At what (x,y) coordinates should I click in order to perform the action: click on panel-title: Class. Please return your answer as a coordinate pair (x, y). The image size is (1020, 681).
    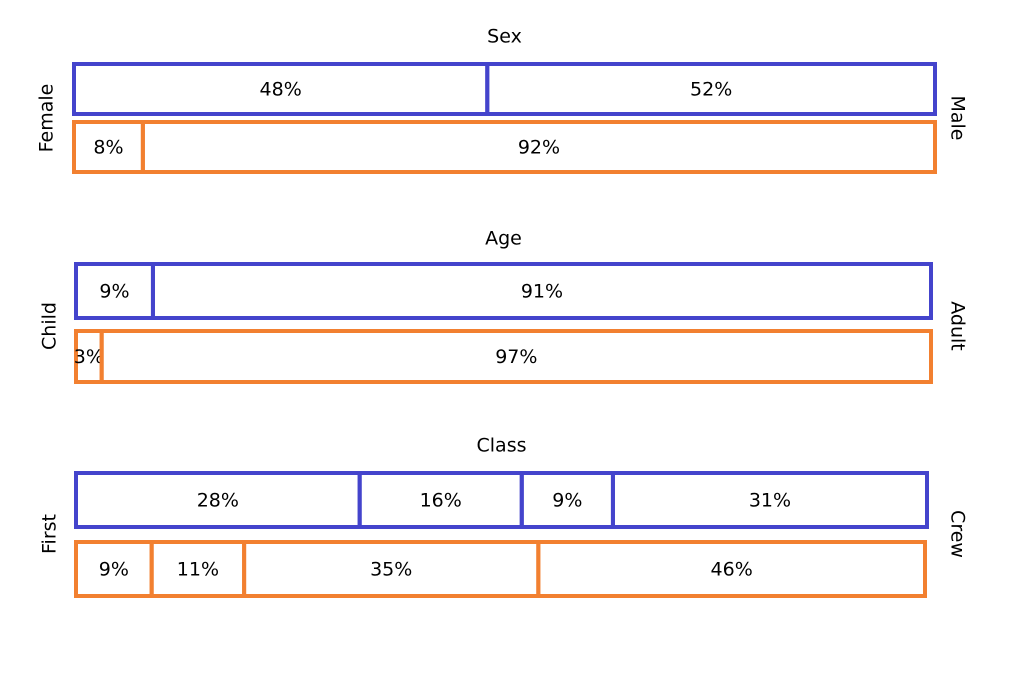
    Looking at the image, I should click on (502, 446).